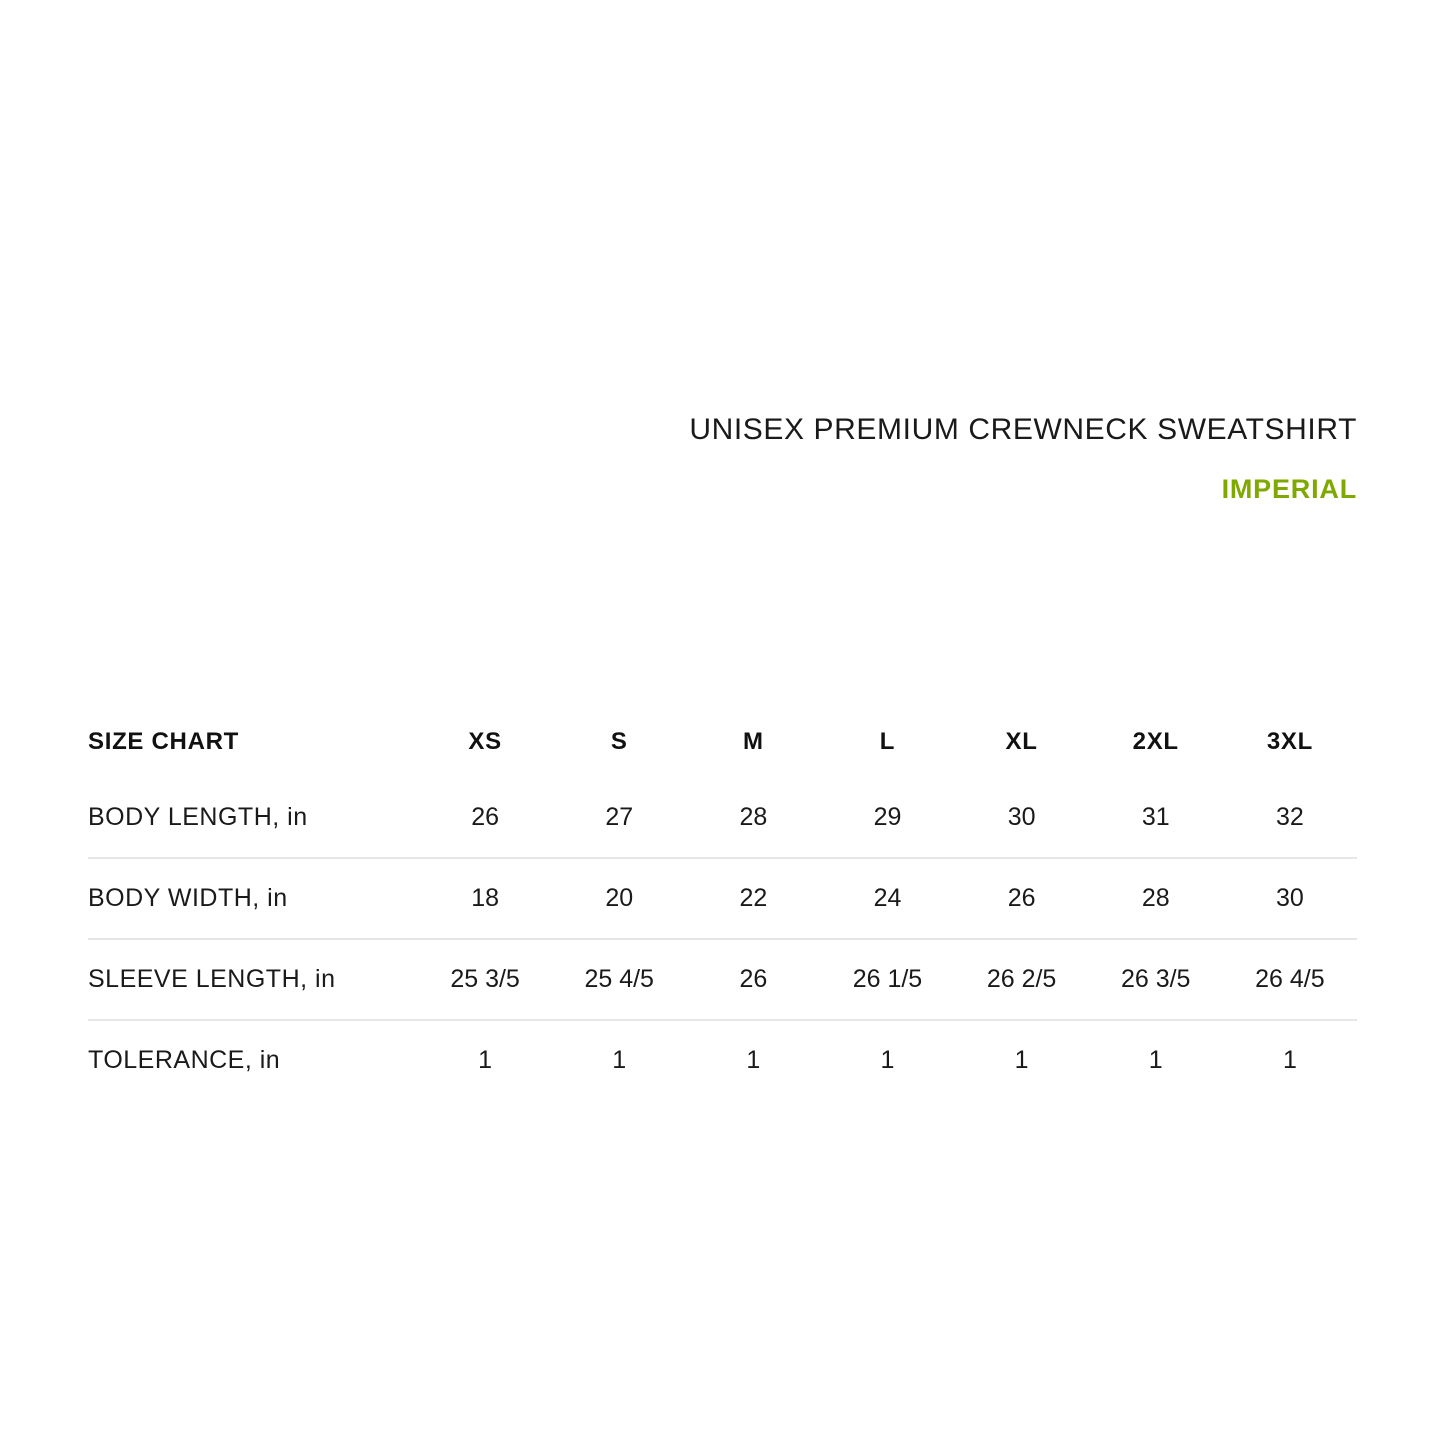 This screenshot has height=1445, width=1445. What do you see at coordinates (1289, 489) in the screenshot?
I see `unit-system-label: IMPERIAL` at bounding box center [1289, 489].